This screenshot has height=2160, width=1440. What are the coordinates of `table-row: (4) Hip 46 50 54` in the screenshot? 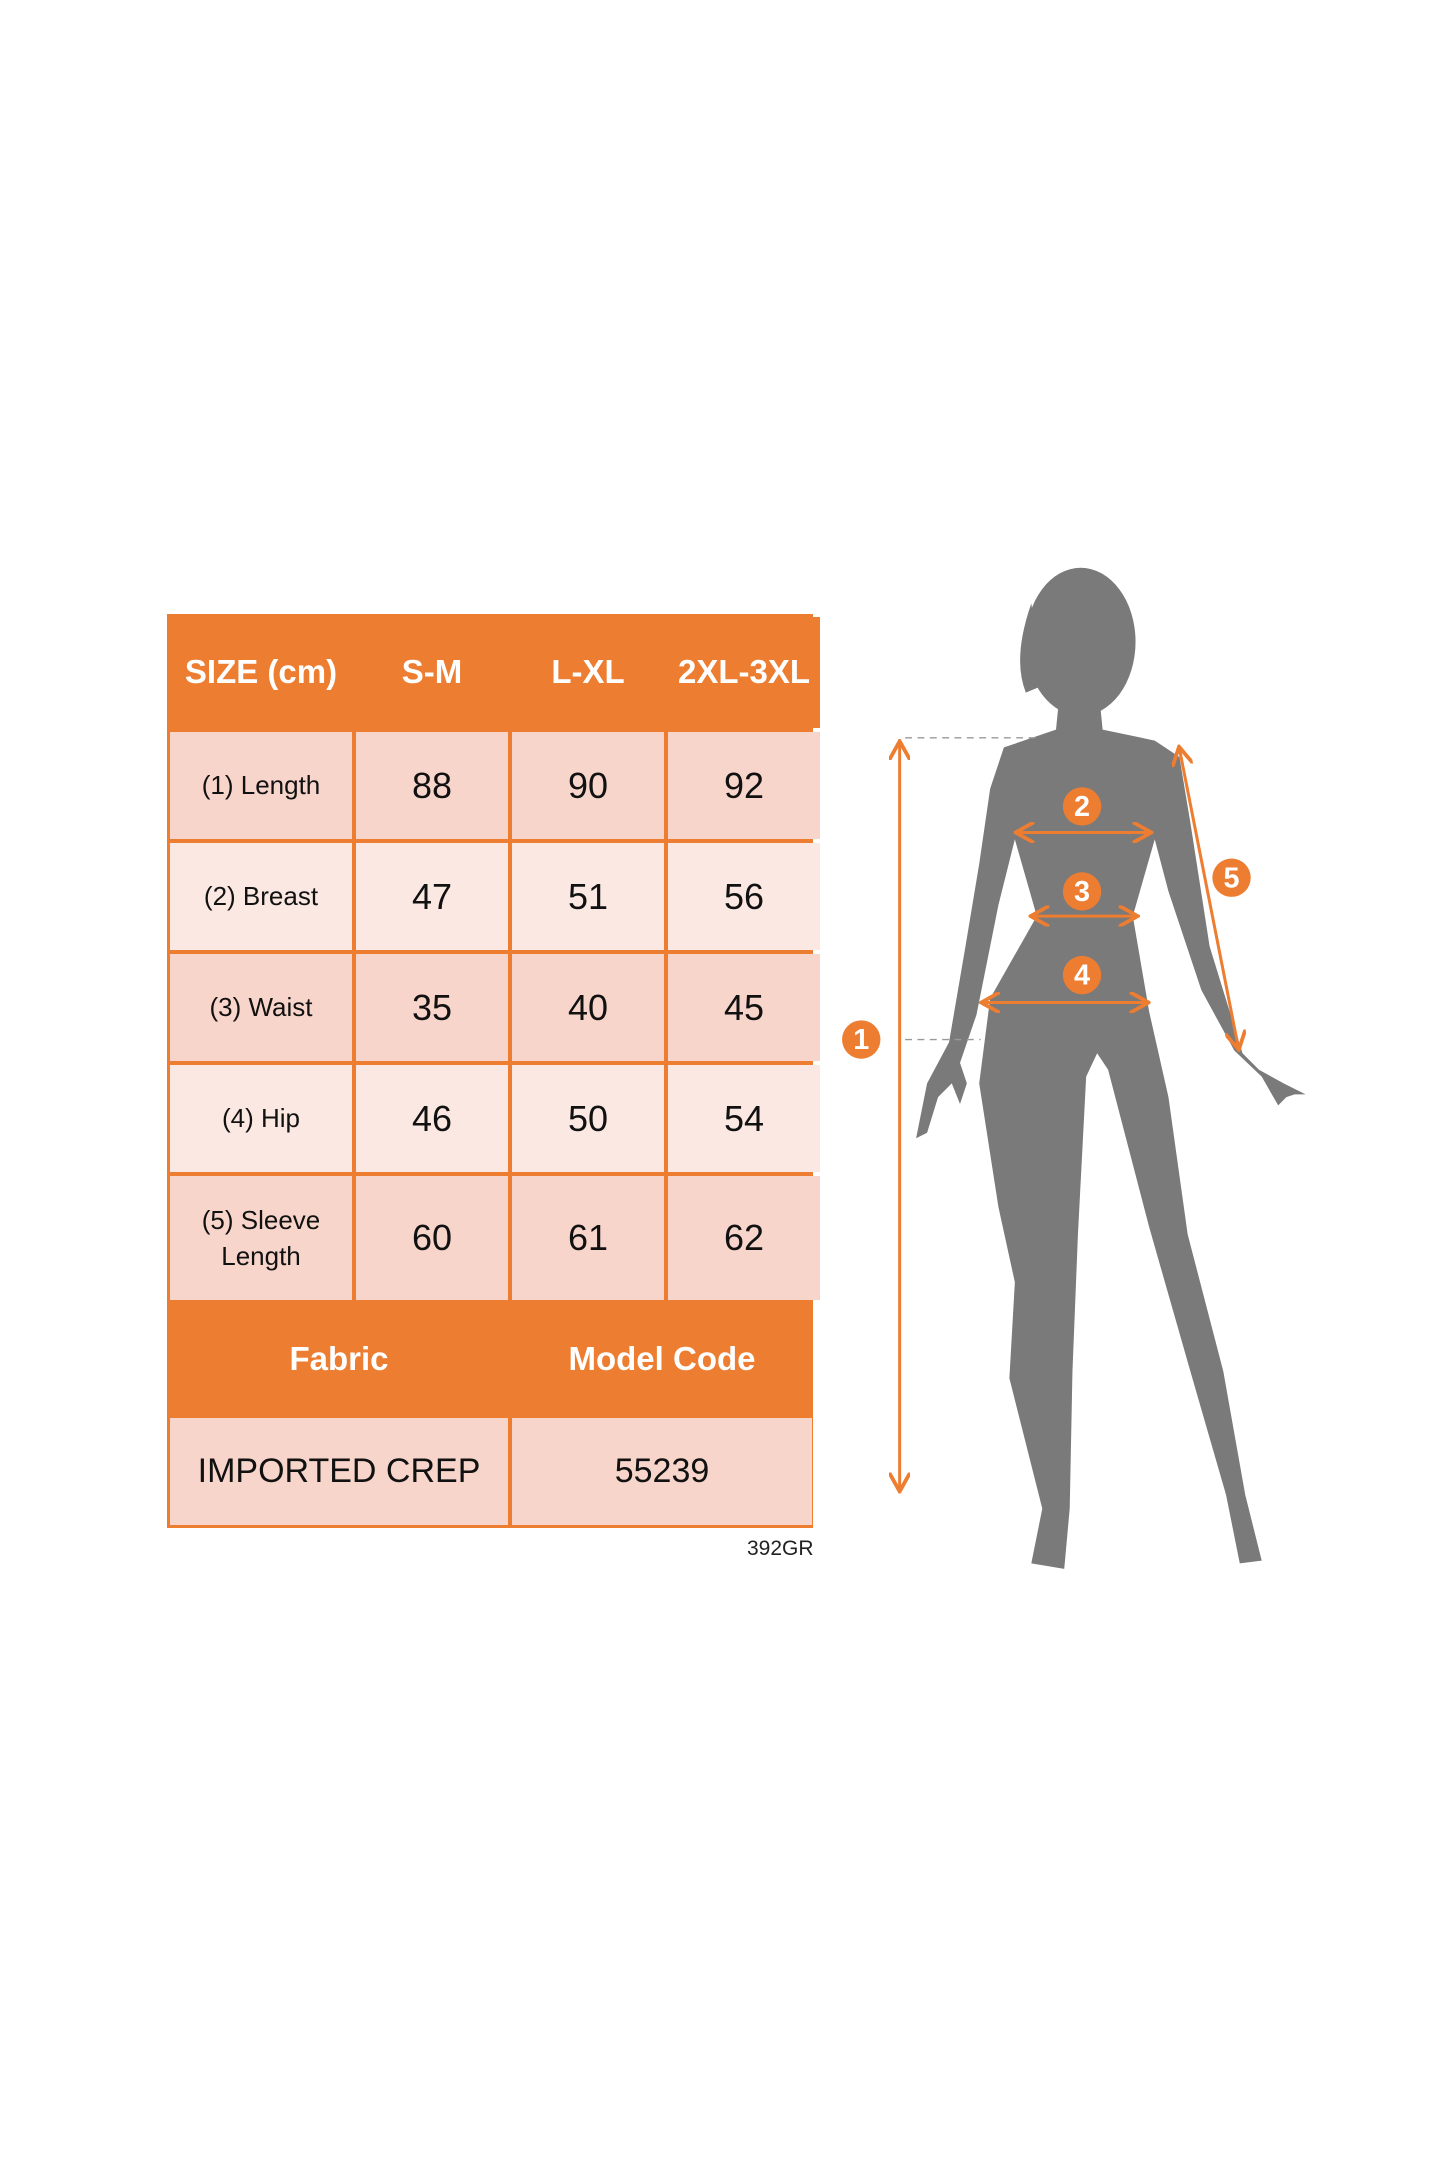 It's located at (495, 1120).